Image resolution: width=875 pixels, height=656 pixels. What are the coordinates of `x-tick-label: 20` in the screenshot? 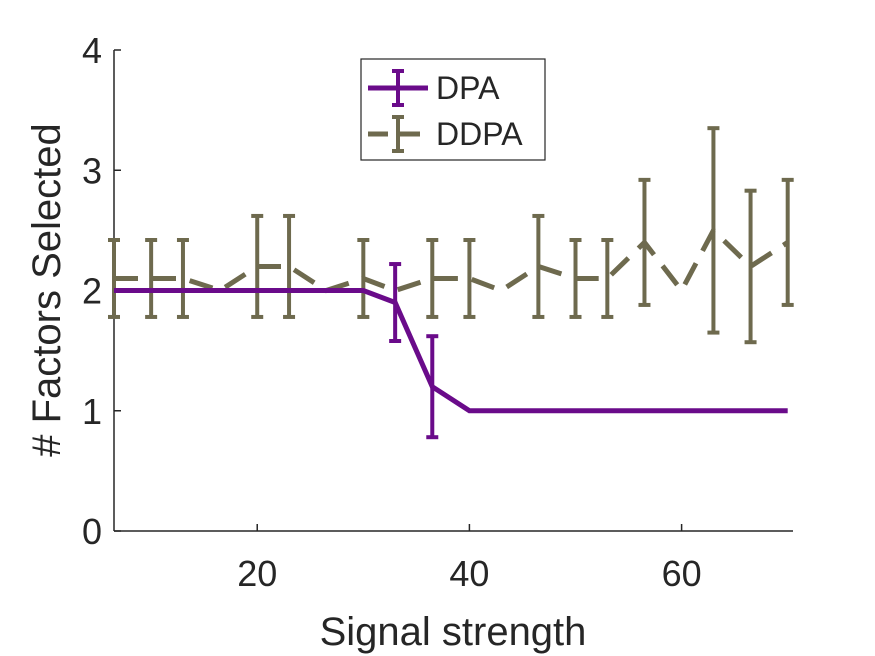 It's located at (257, 573).